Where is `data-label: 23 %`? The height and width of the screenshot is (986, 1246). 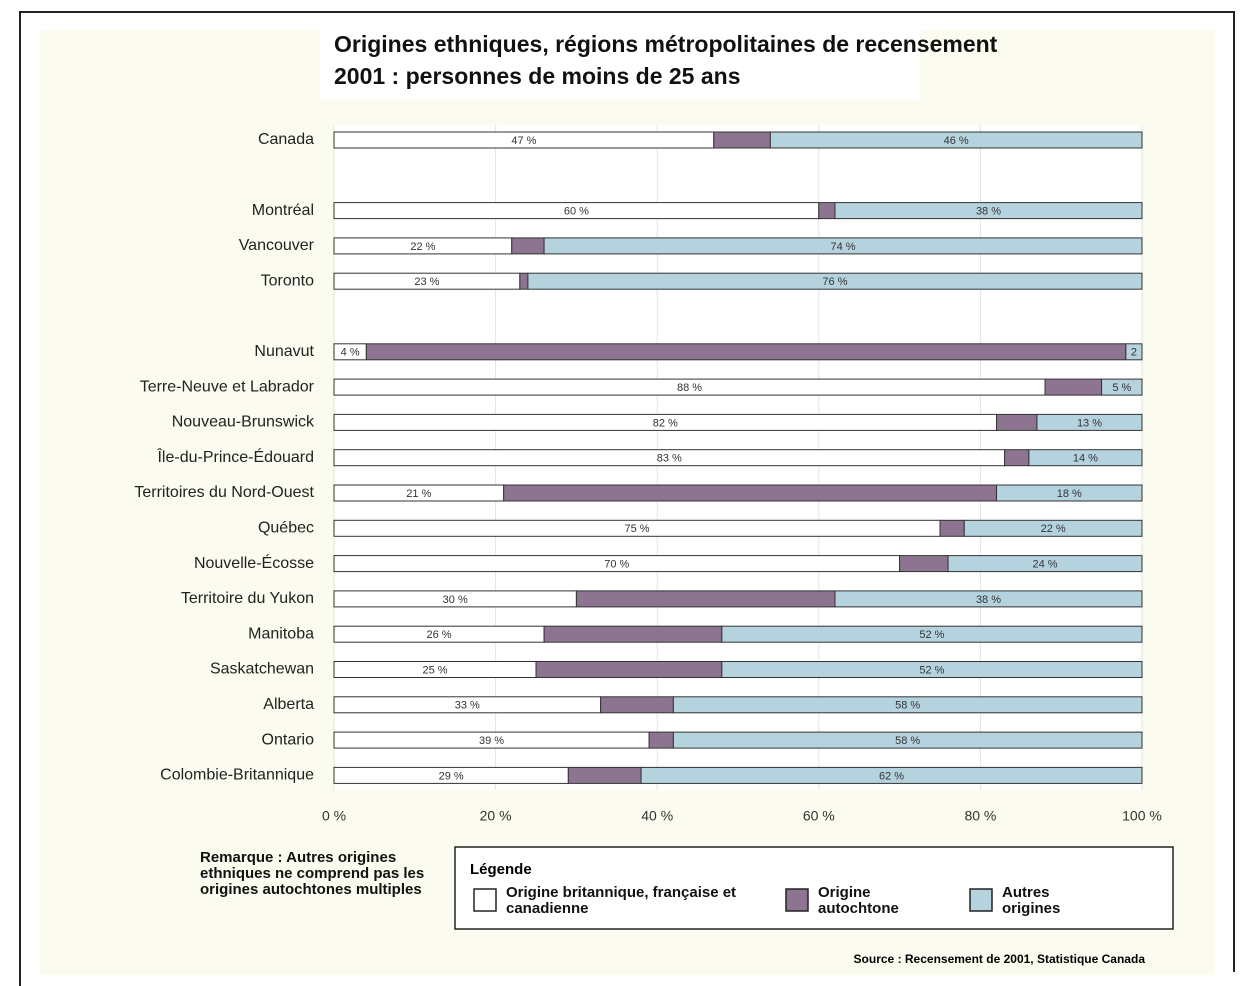 data-label: 23 % is located at coordinates (426, 282).